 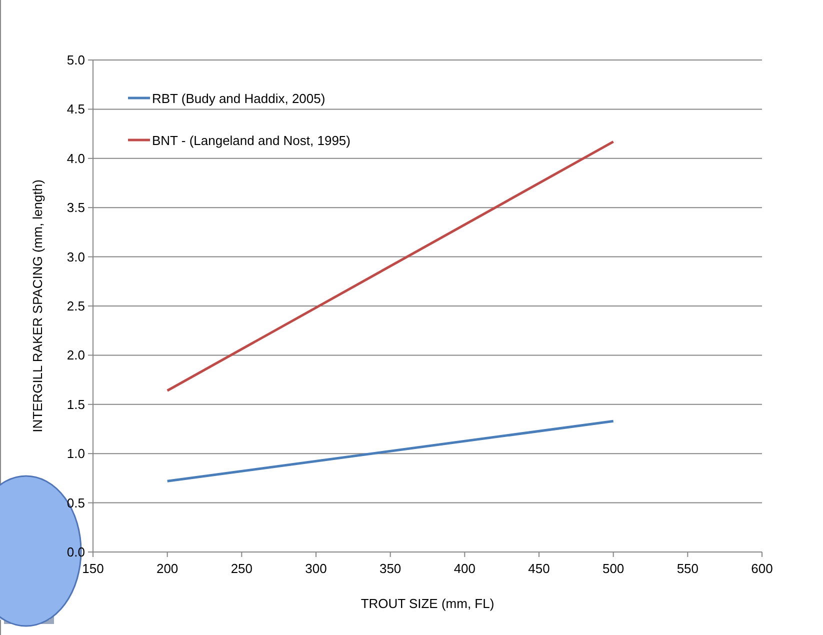 I want to click on x-tick-label: 350, so click(x=390, y=568).